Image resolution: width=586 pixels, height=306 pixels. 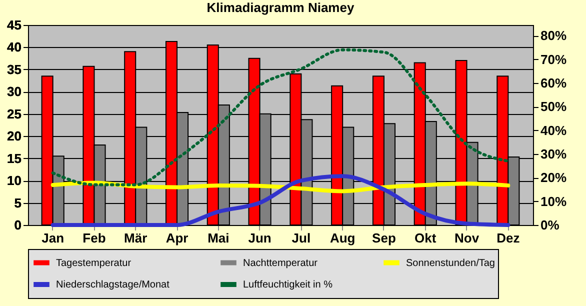 I want to click on y-tick-label: 15, so click(x=14, y=158).